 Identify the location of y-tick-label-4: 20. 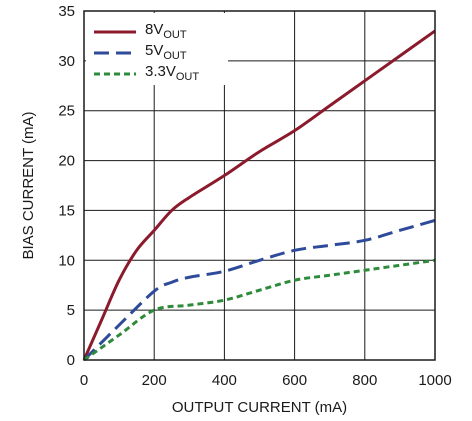
(66, 161).